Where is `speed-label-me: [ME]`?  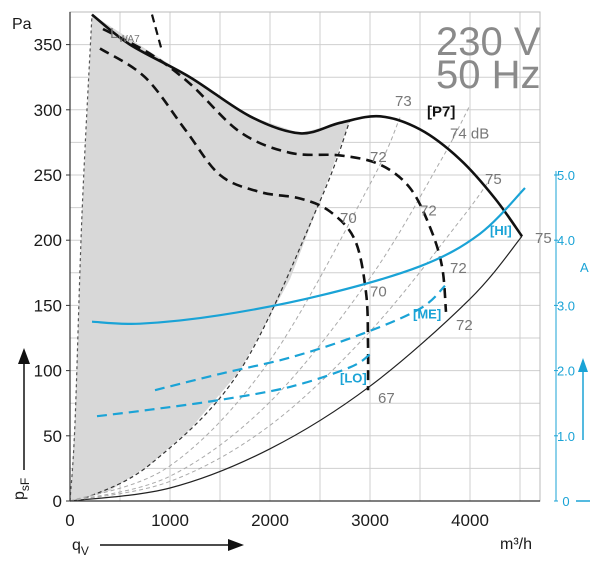 speed-label-me: [ME] is located at coordinates (427, 313).